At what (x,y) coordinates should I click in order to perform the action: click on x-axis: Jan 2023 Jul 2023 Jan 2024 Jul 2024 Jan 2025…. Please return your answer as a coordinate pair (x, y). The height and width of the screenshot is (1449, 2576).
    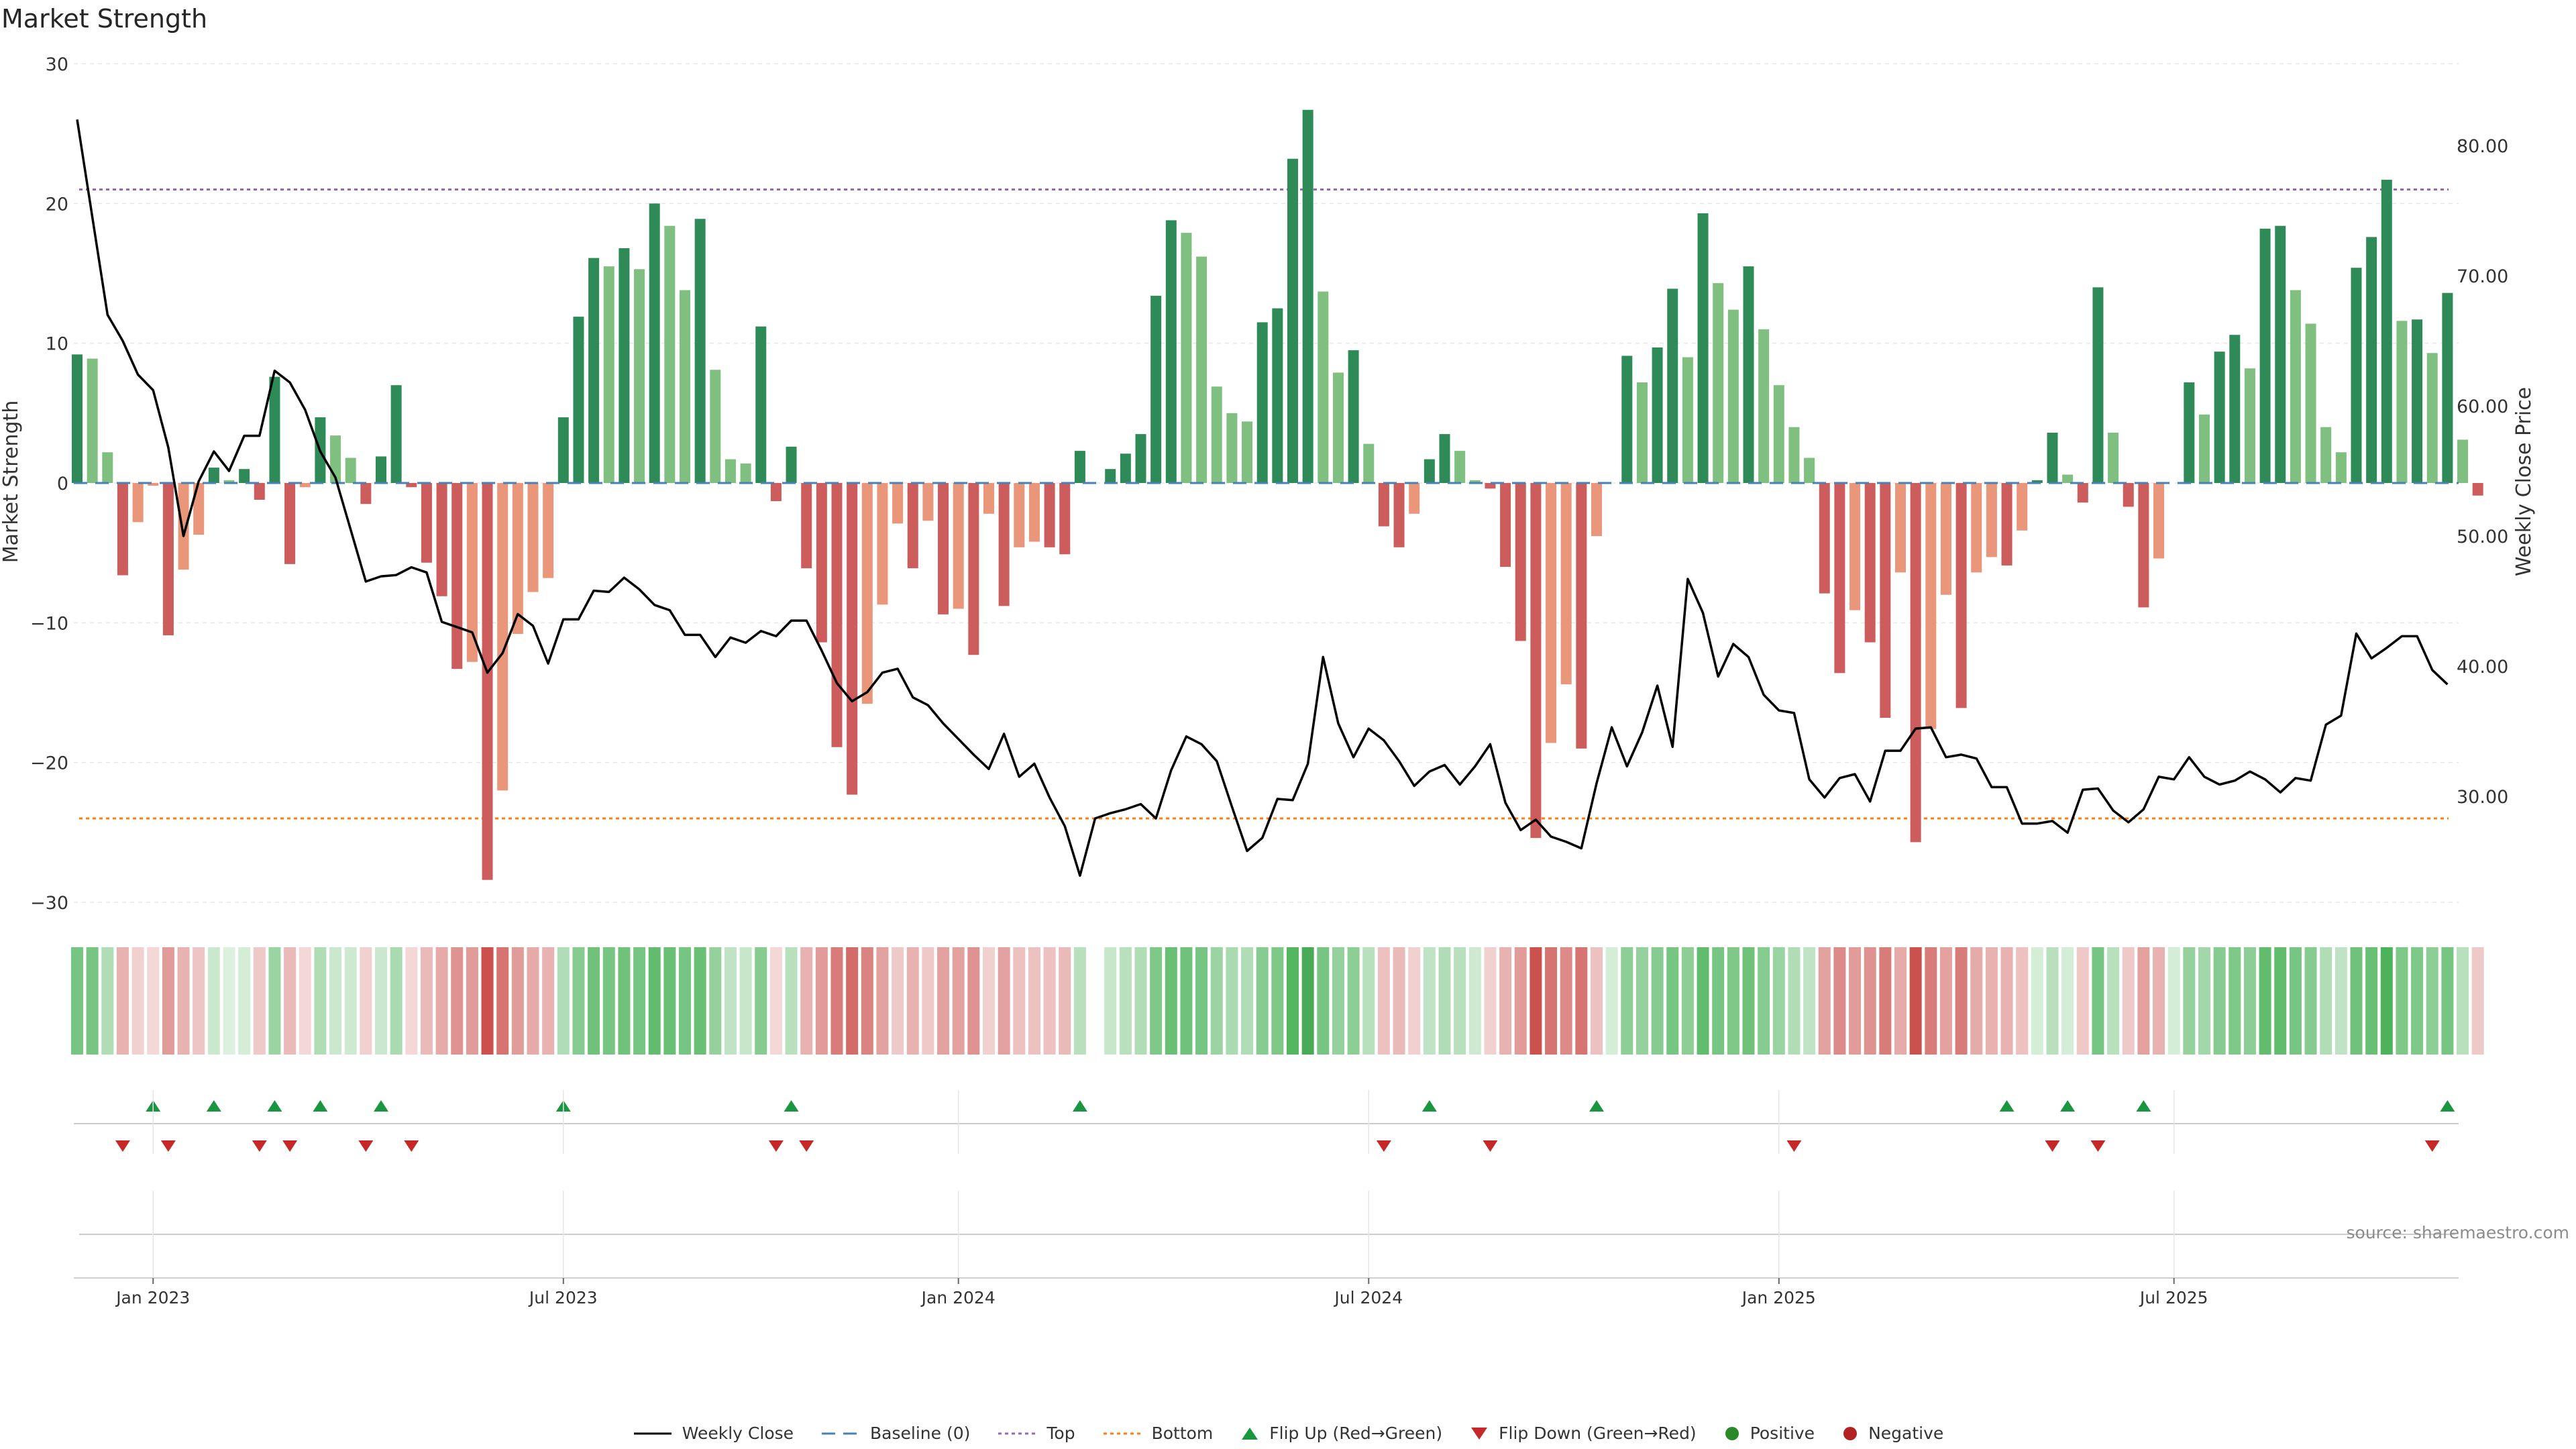
    Looking at the image, I should click on (1266, 1198).